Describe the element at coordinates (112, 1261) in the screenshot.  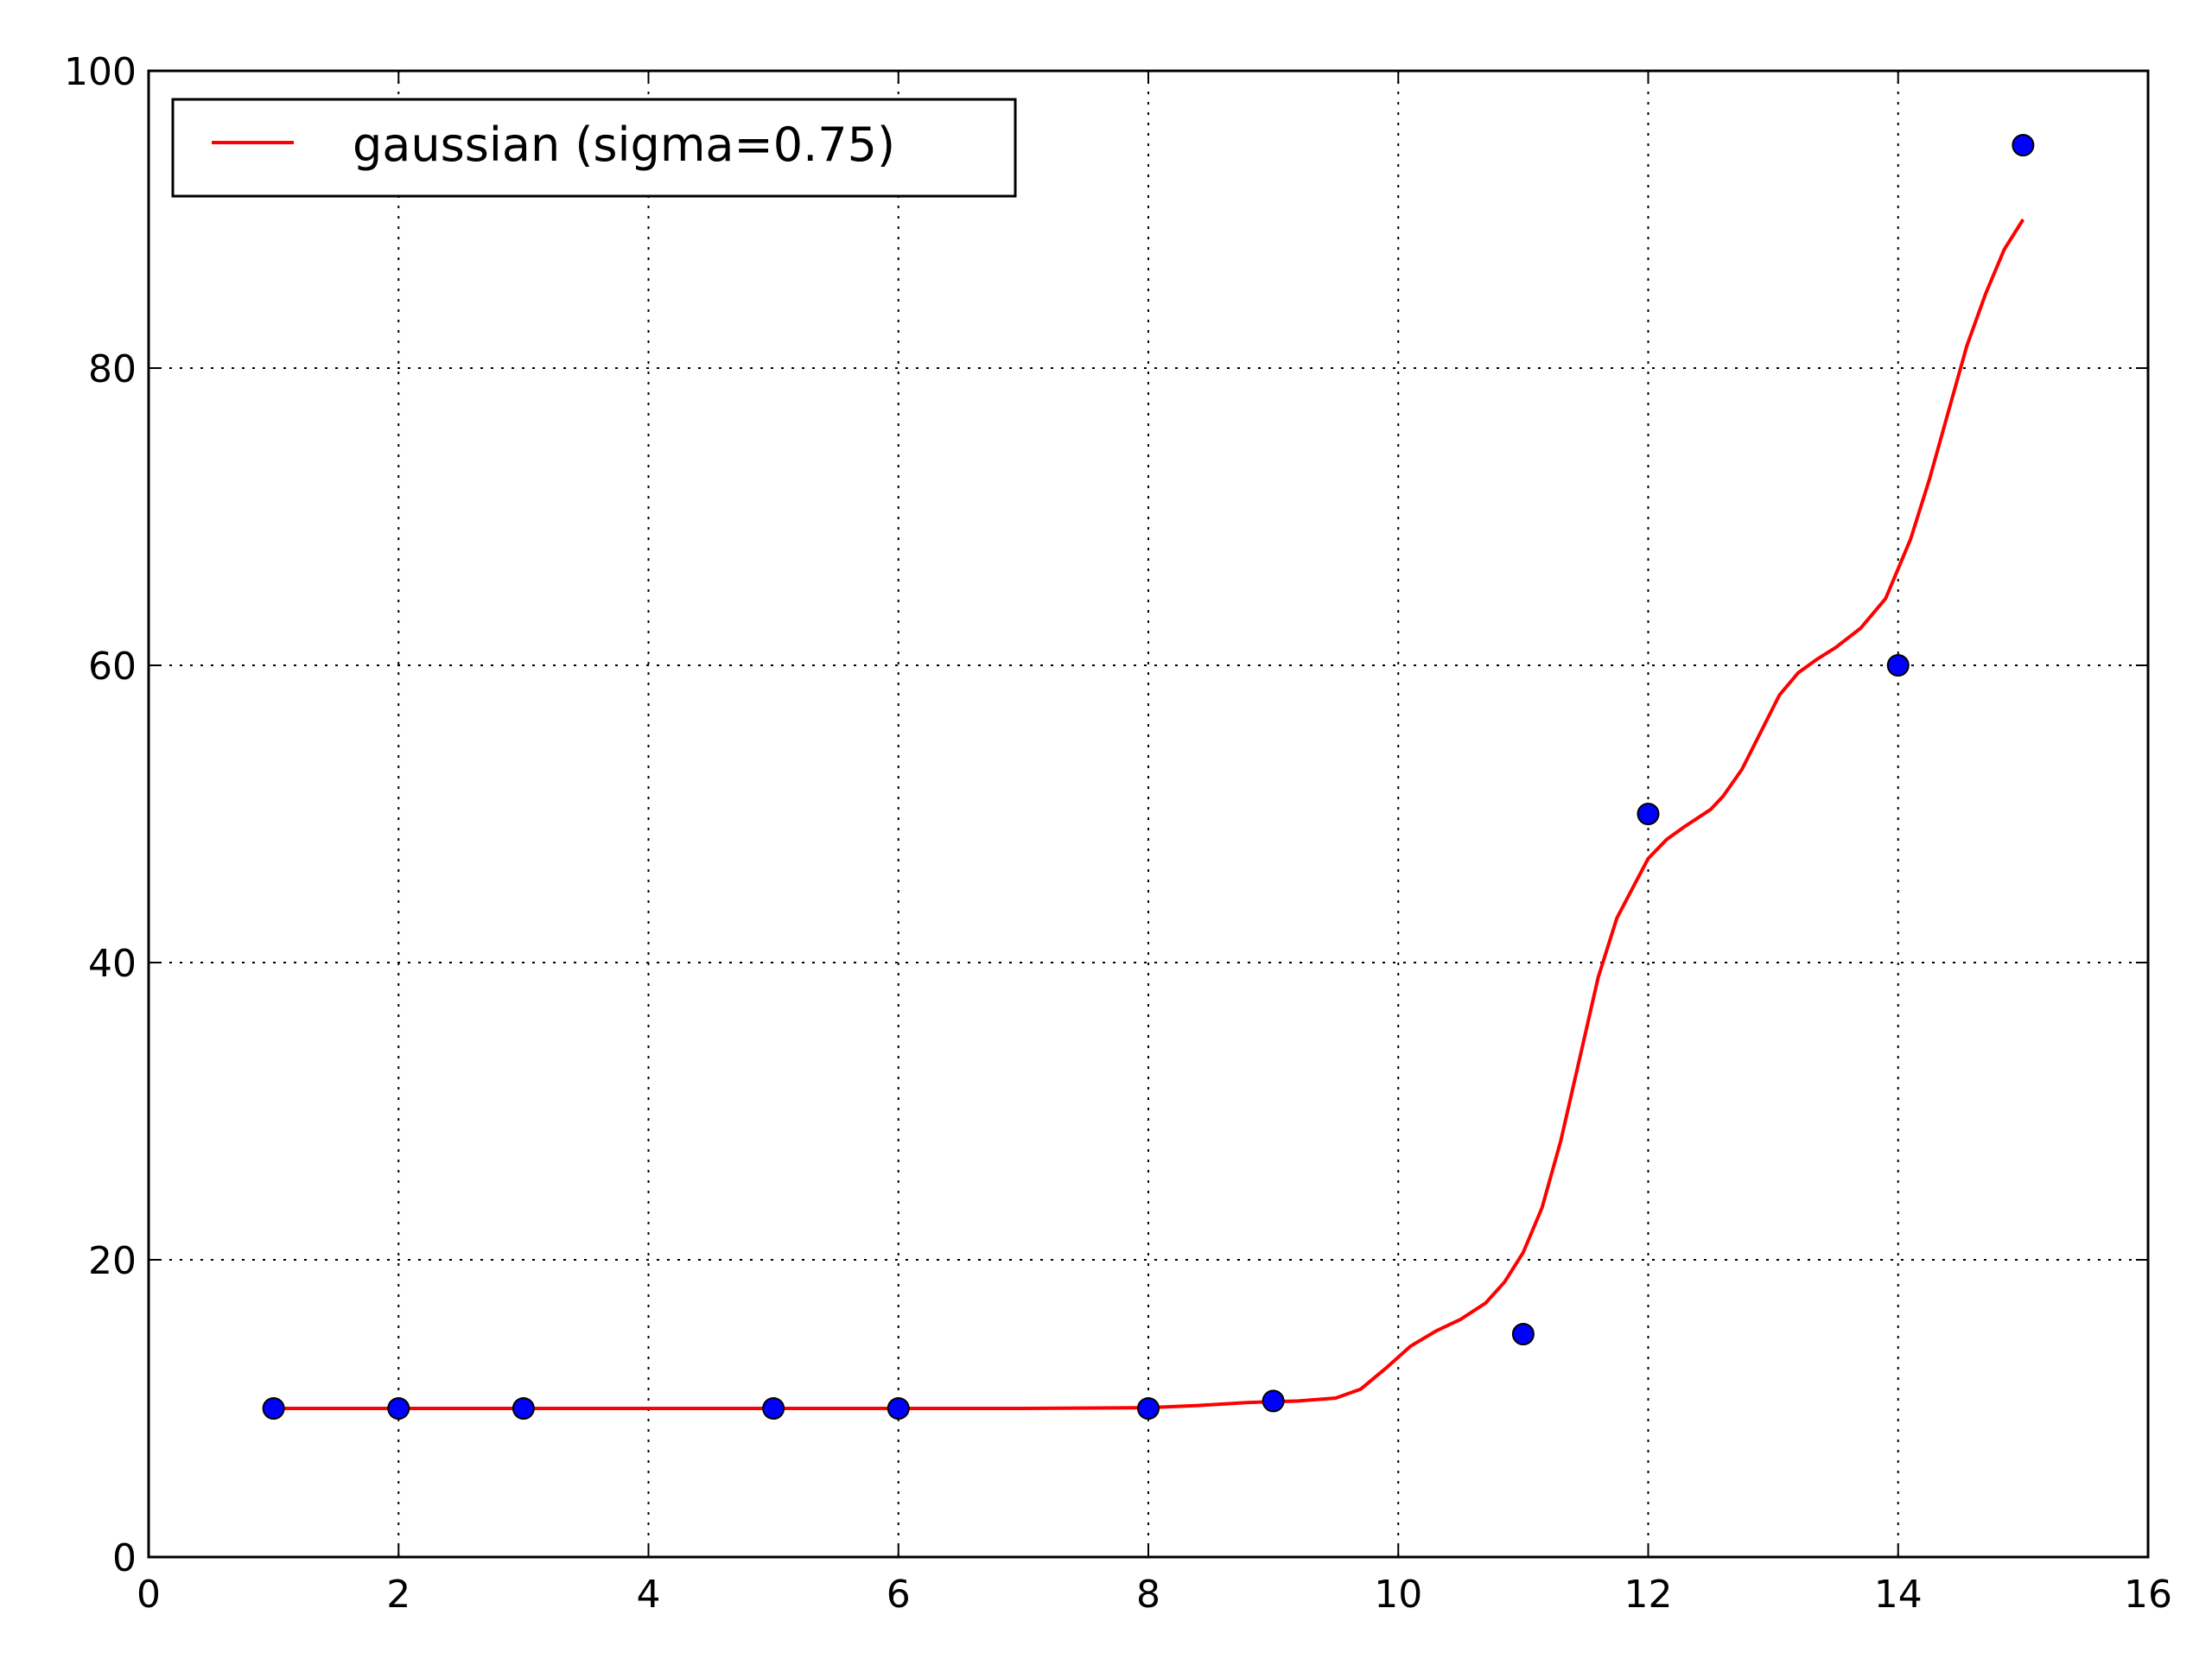
I see `y-tick-label: 20` at that location.